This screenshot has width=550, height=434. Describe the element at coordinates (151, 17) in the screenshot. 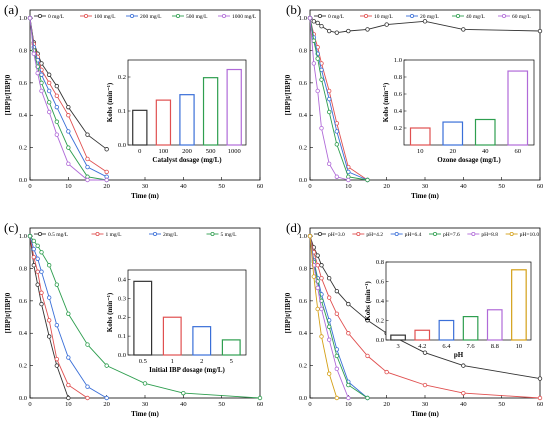

I see `legend-entry: 200 mg/L` at that location.